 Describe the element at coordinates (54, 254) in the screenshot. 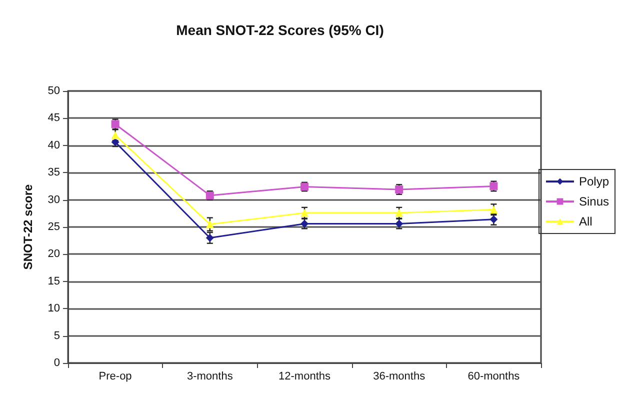

I see `y-tick-label: 20` at that location.